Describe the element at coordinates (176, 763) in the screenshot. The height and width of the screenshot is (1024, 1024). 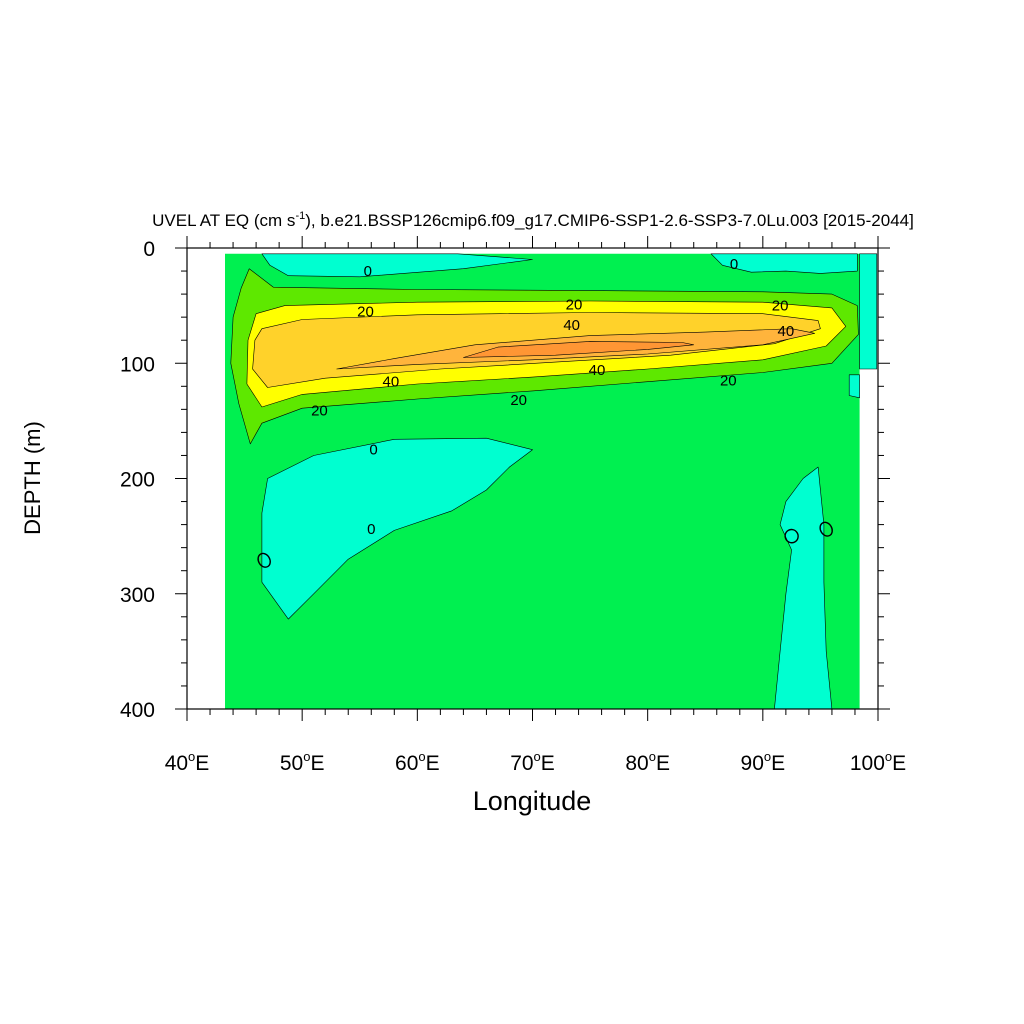
I see `x-tick-number: 40` at that location.